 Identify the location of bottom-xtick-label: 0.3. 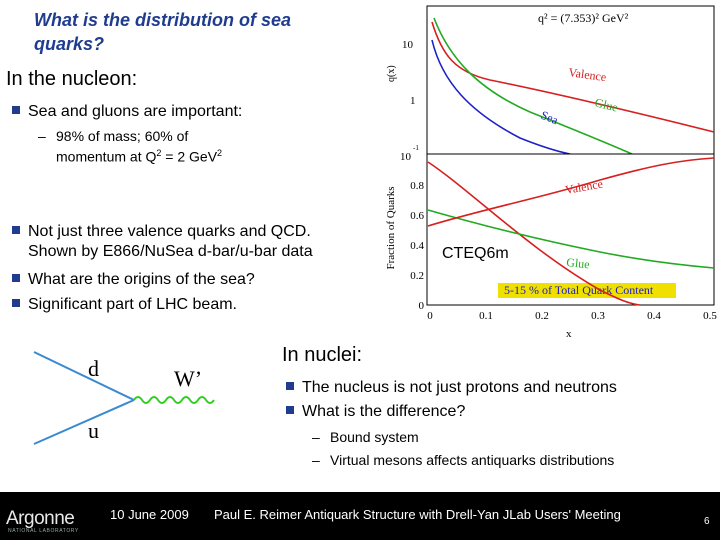
(598, 316).